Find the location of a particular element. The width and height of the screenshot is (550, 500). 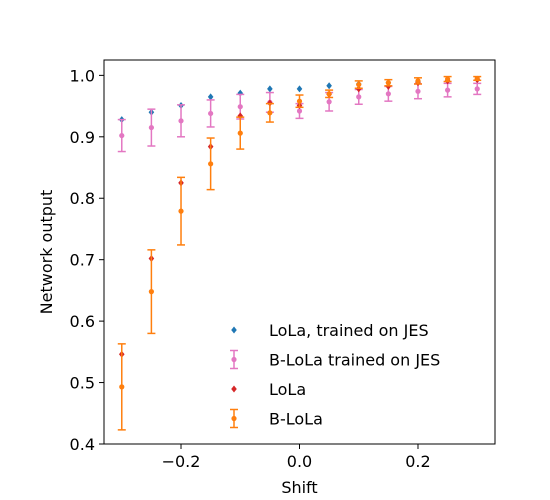

y-tick-label: 0.9 is located at coordinates (82, 137).